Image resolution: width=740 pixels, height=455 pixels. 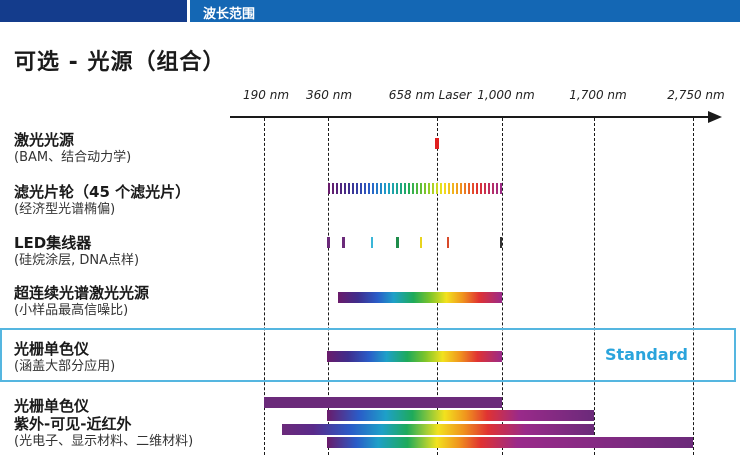 What do you see at coordinates (696, 95) in the screenshot?
I see `tick-2750: 2,750 nm` at bounding box center [696, 95].